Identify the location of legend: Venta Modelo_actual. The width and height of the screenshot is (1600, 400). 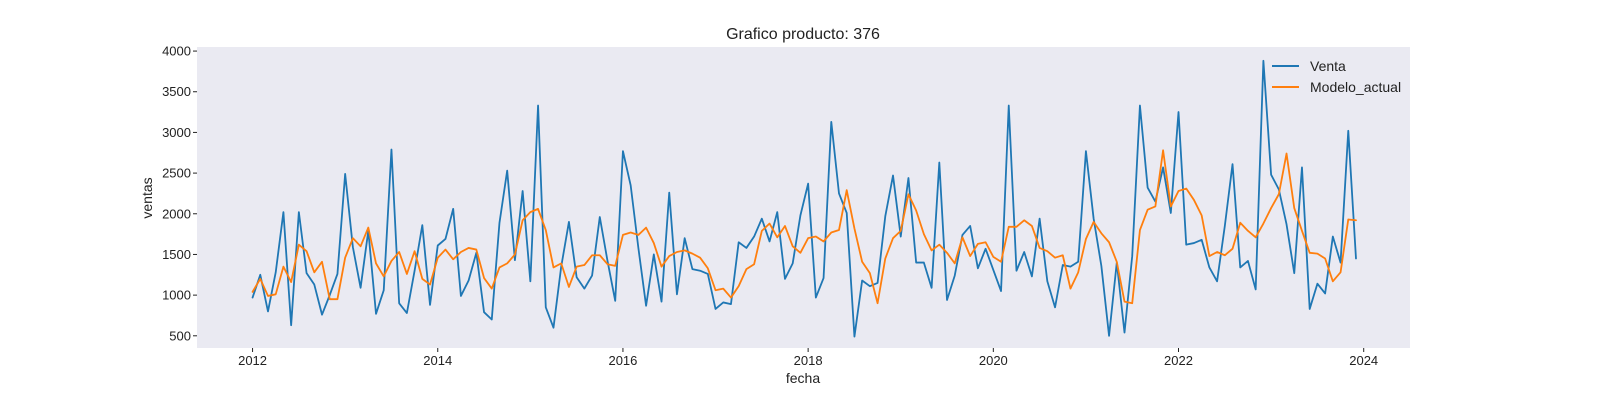
(1336, 76).